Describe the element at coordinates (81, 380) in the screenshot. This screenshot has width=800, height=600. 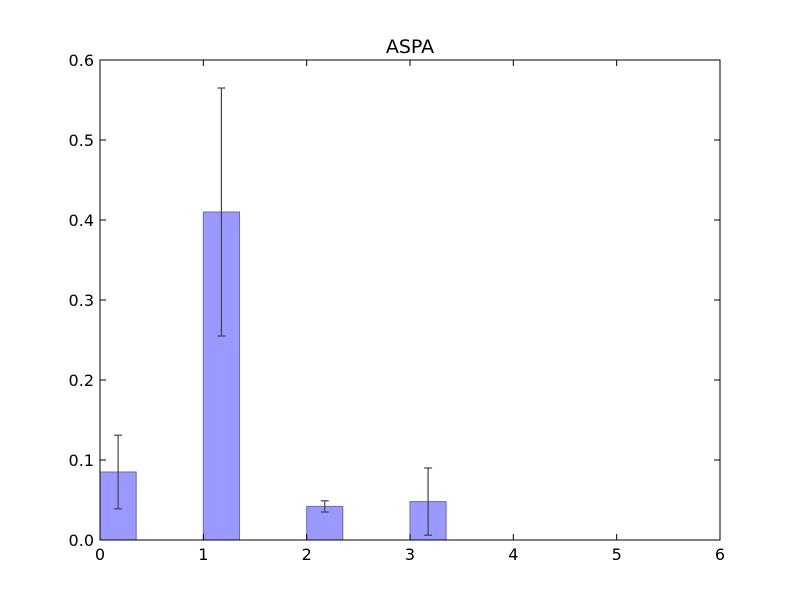
I see `y-tick-label: 0.2` at that location.